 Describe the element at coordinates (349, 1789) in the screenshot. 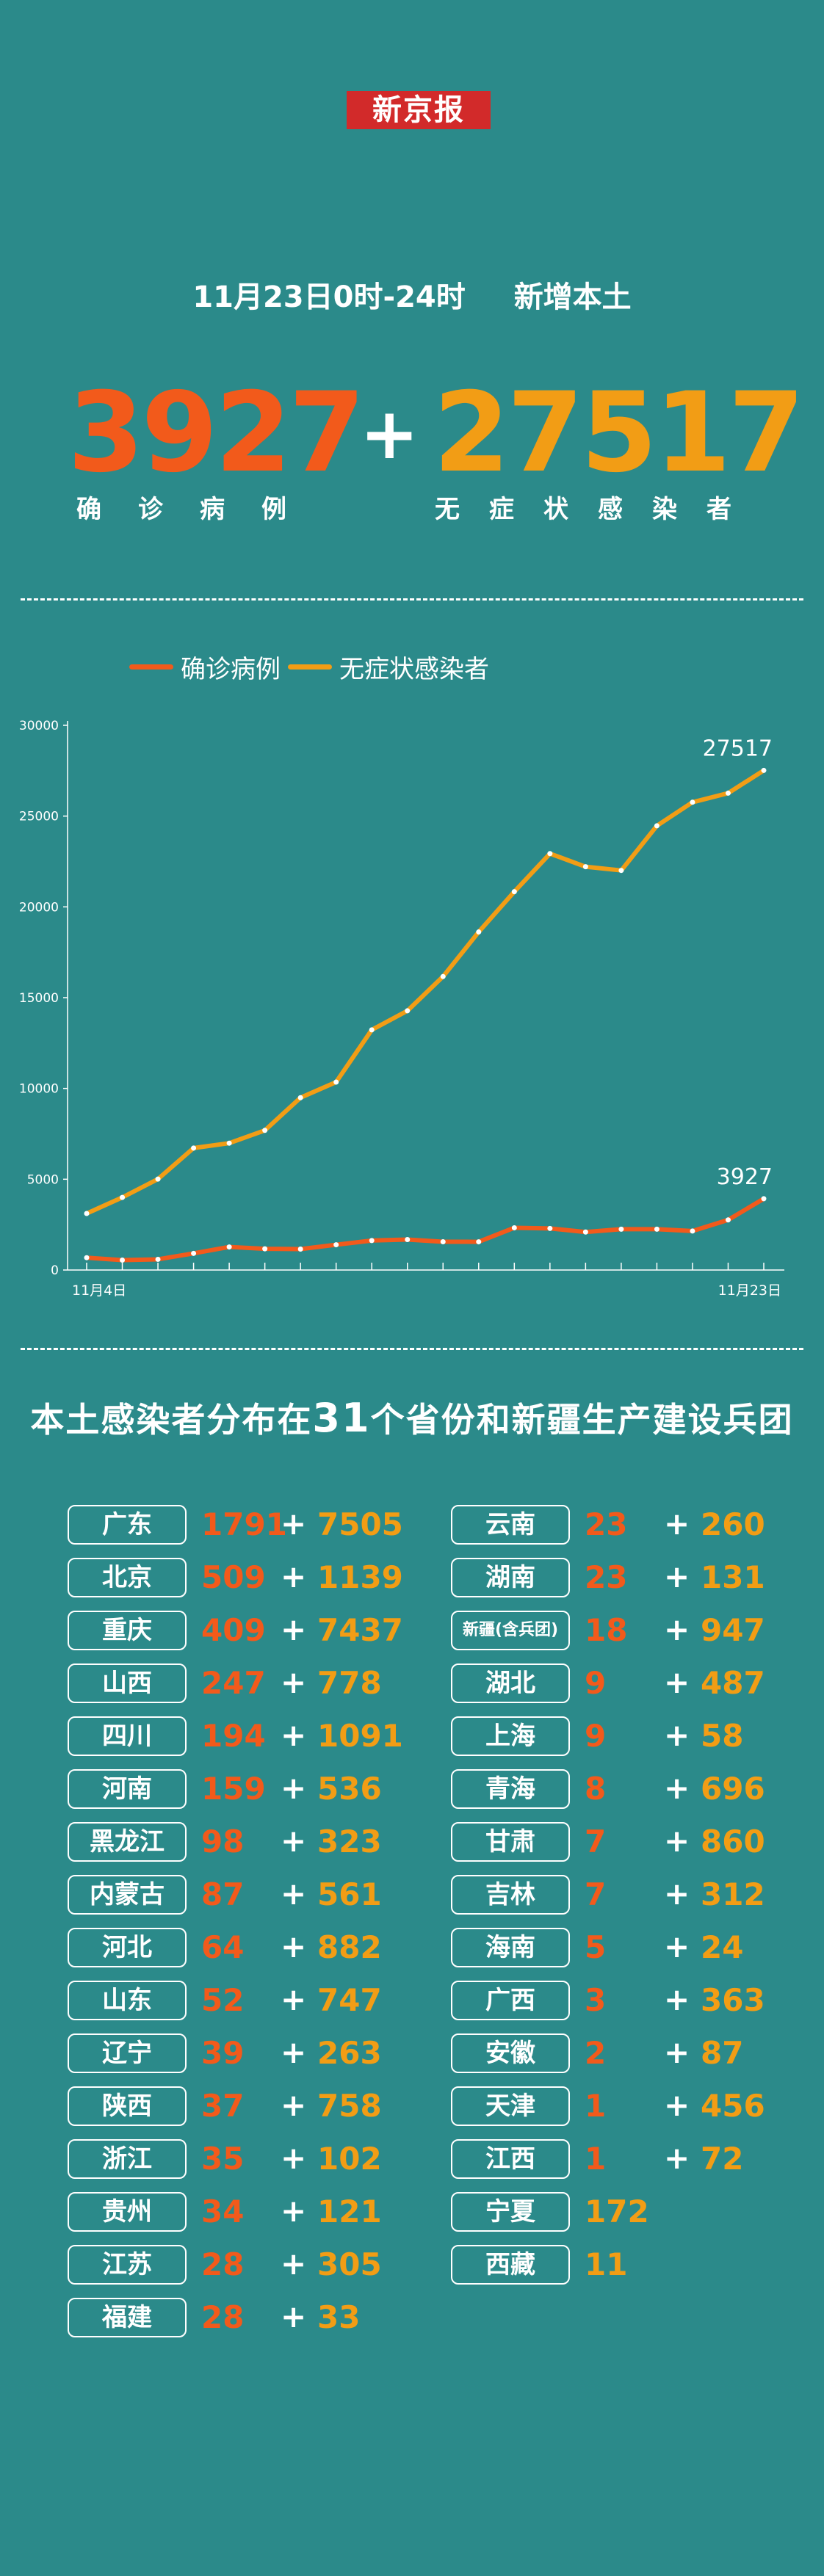

I see `asymptomatic-count: 536` at that location.